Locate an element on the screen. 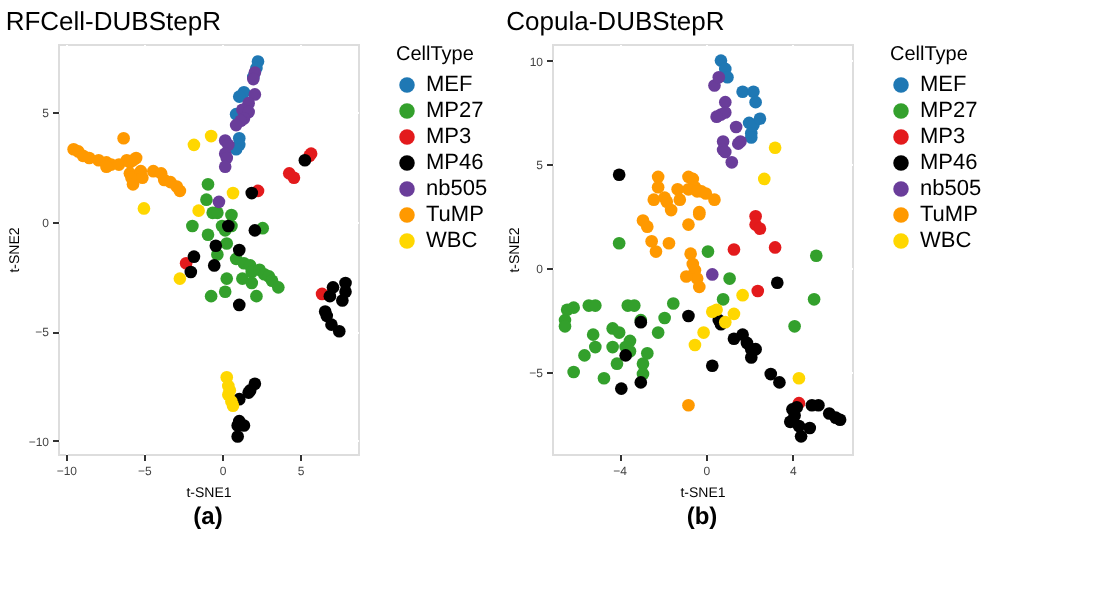  text: (a) is located at coordinates (208, 516).